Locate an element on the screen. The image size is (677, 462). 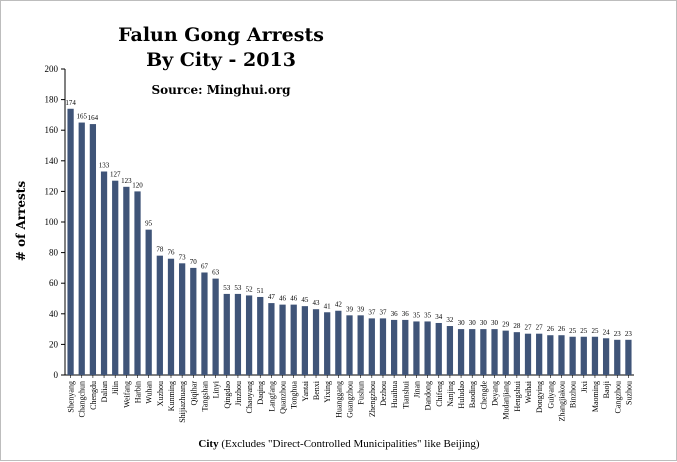
category-label: Qiqihar is located at coordinates (193, 393).